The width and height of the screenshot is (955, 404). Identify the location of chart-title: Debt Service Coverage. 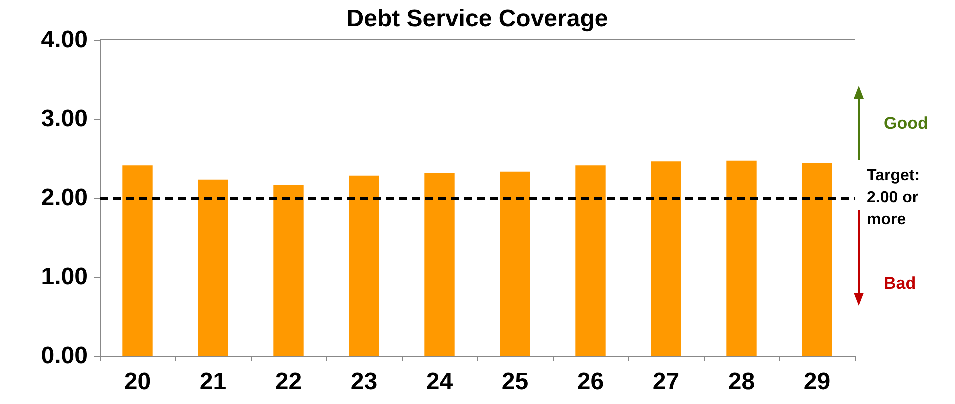
(477, 19).